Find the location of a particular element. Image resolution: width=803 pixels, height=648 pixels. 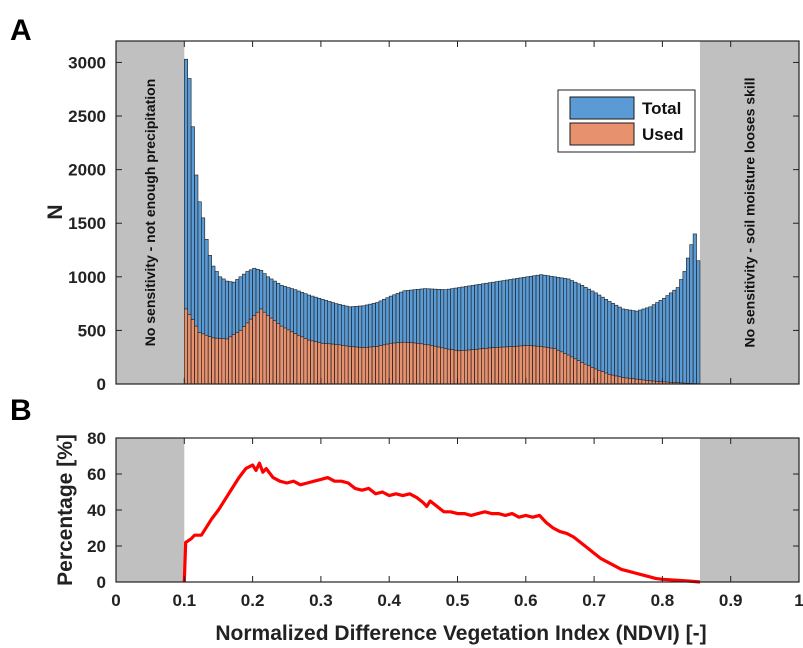

percentage-line is located at coordinates (441, 522).